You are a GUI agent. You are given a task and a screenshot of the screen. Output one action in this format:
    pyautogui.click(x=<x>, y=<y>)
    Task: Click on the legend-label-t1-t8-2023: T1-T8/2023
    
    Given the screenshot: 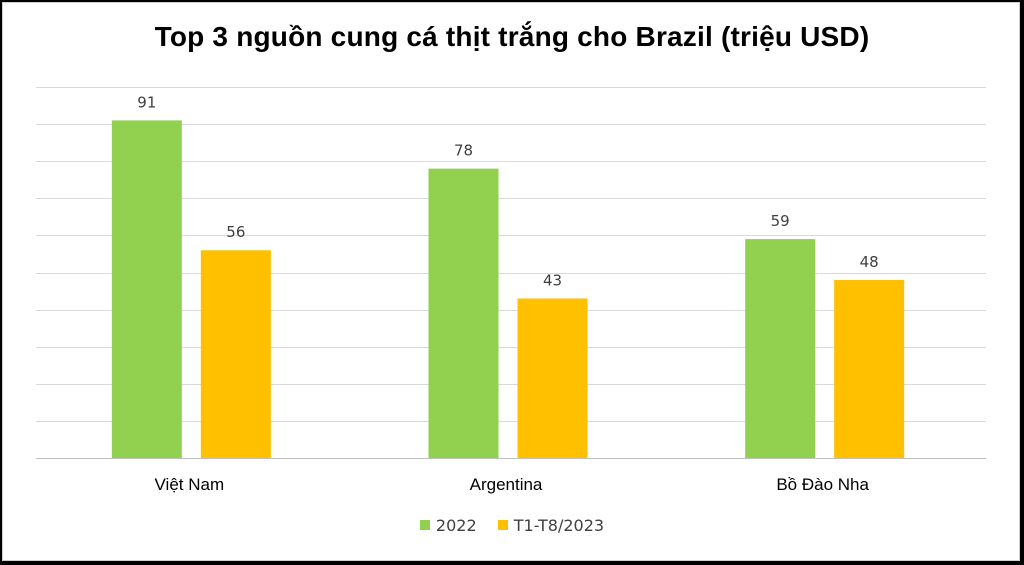 What is the action you would take?
    pyautogui.click(x=559, y=525)
    